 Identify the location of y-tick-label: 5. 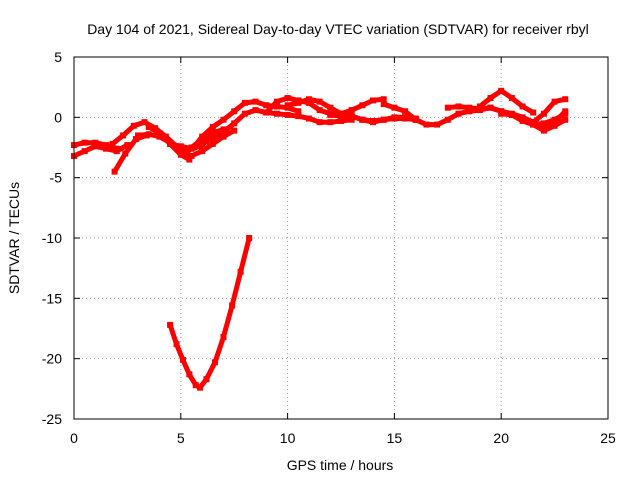
(58, 57).